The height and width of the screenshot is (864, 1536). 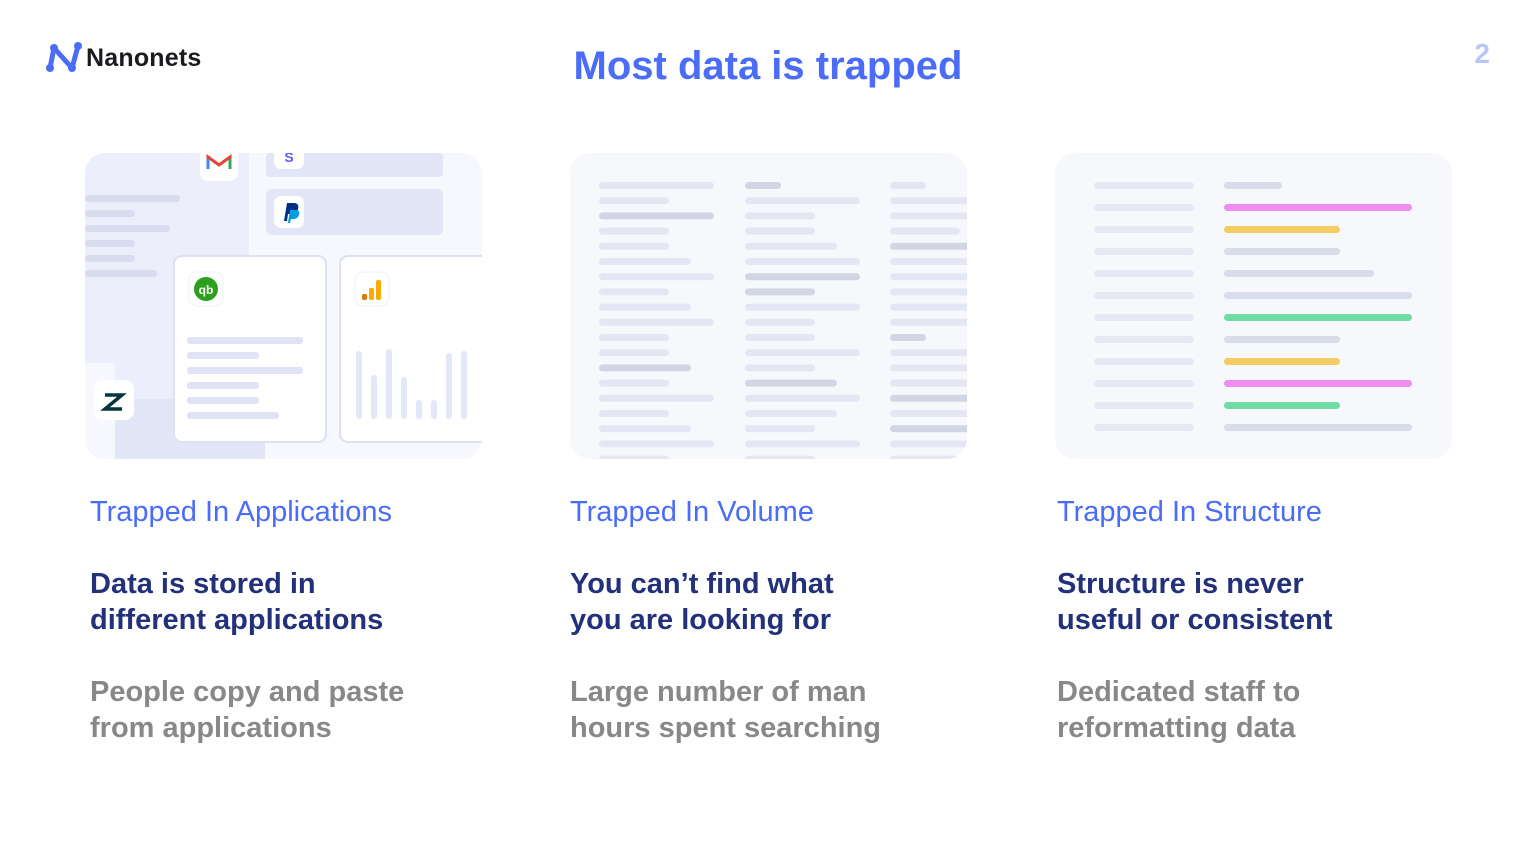 I want to click on subheading-line: you are looking for, so click(x=701, y=620).